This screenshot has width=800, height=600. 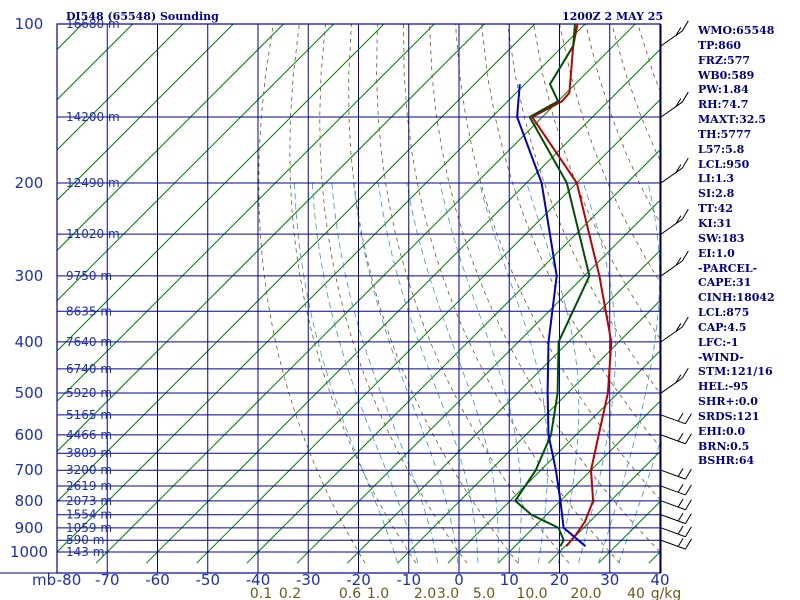 I want to click on pressure-tick-label: 800, so click(x=29, y=501).